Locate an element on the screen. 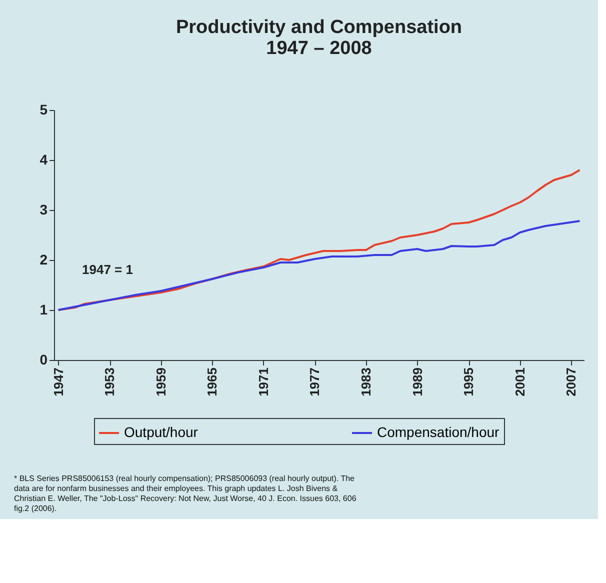 The image size is (606, 583). annotation: 1947 = 1 is located at coordinates (107, 269).